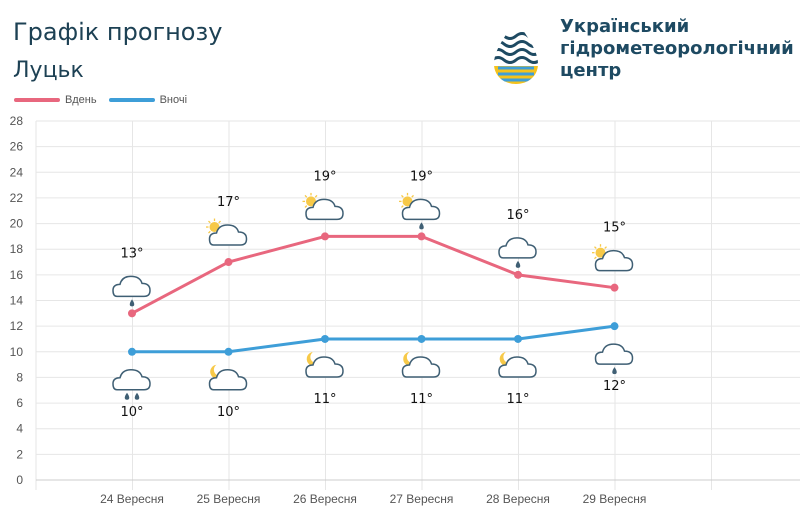  What do you see at coordinates (19, 429) in the screenshot?
I see `y-tick-label: 4` at bounding box center [19, 429].